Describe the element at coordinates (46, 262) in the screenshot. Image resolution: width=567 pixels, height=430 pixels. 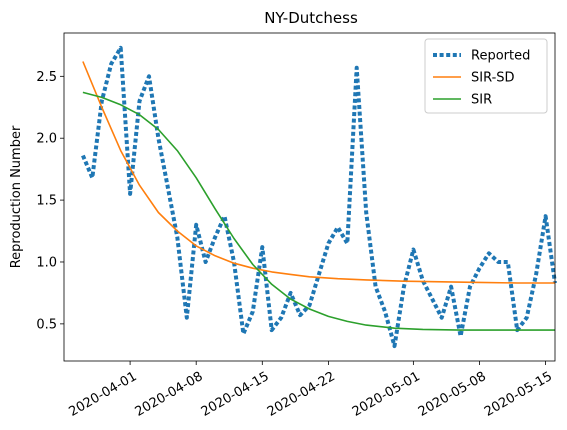
I see `y-tick-label: 1.0` at that location.